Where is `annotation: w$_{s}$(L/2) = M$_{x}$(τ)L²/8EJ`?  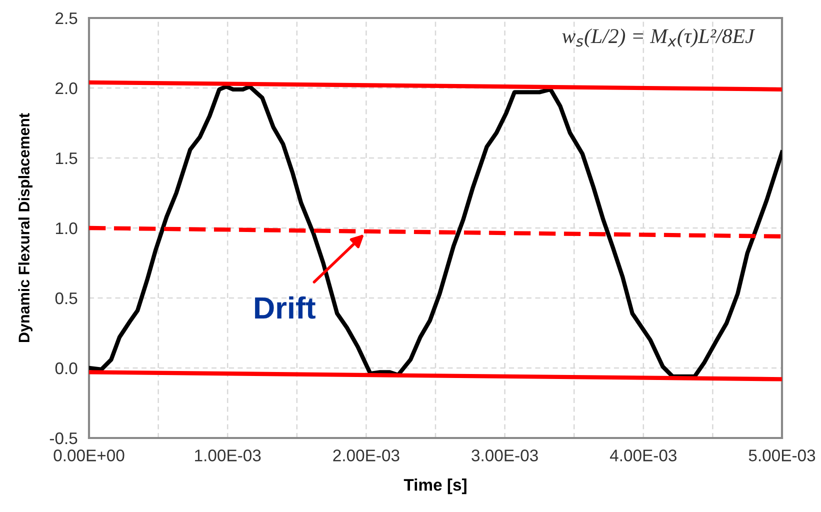
annotation: w$_{s}$(L/2) = M$_{x}$(τ)L²/8EJ is located at coordinates (659, 38).